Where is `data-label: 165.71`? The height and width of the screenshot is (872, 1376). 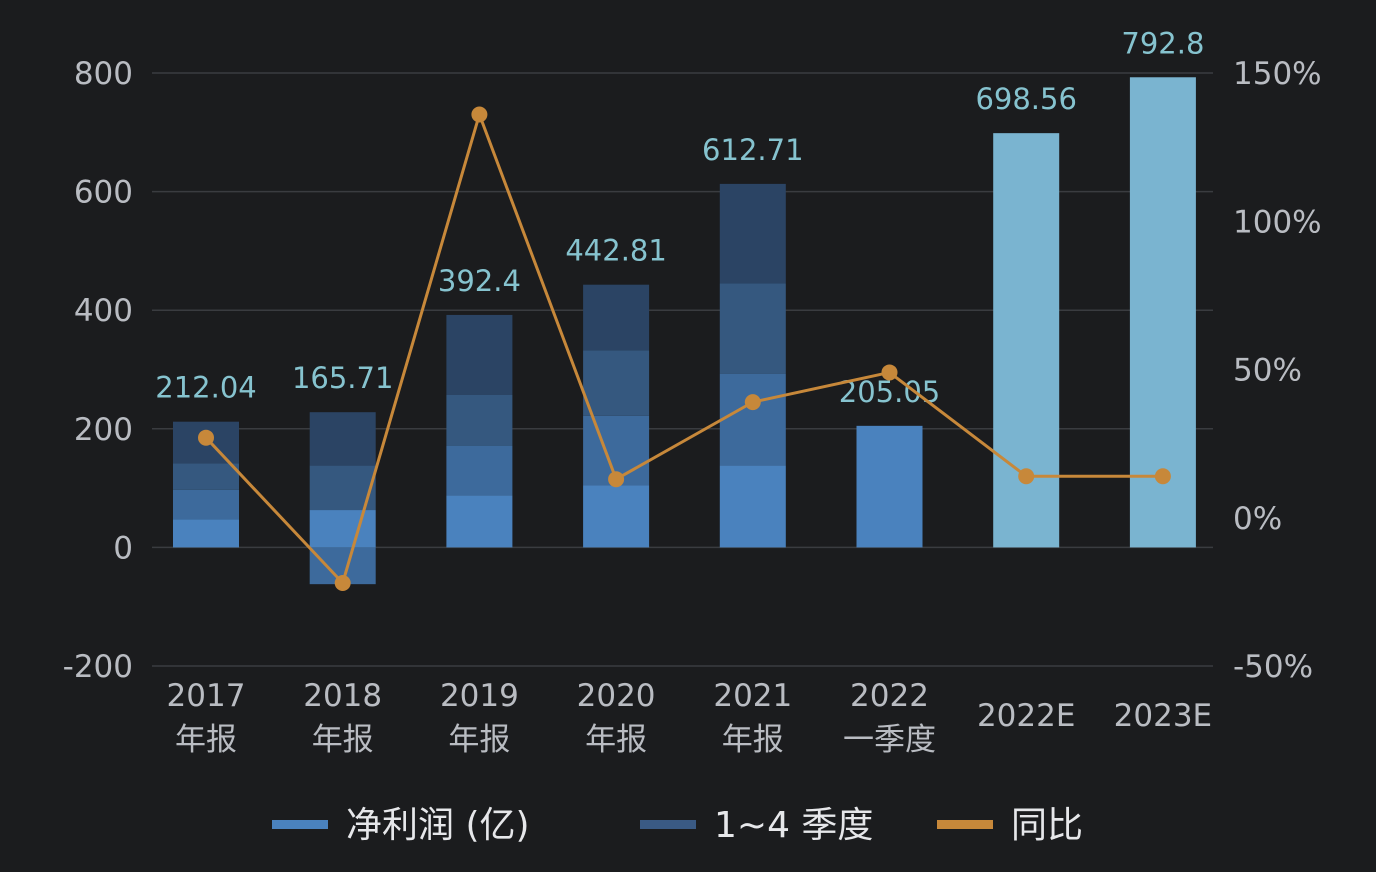
data-label: 165.71 is located at coordinates (342, 378).